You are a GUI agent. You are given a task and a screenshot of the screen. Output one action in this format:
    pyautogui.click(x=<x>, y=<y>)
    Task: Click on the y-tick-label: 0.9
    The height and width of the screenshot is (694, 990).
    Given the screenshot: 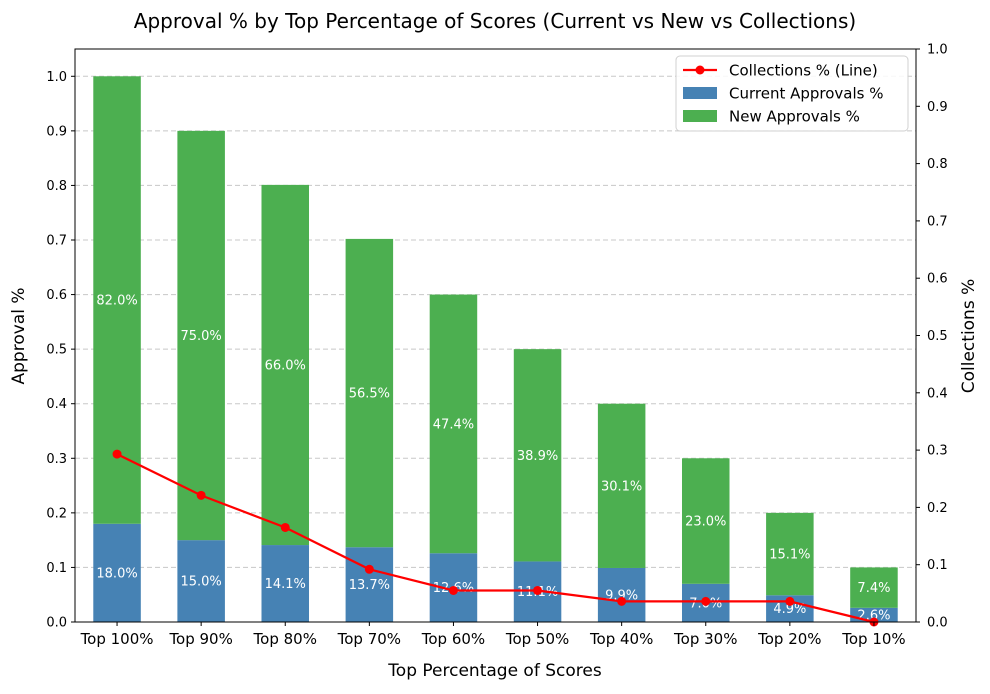 What is the action you would take?
    pyautogui.click(x=56, y=131)
    